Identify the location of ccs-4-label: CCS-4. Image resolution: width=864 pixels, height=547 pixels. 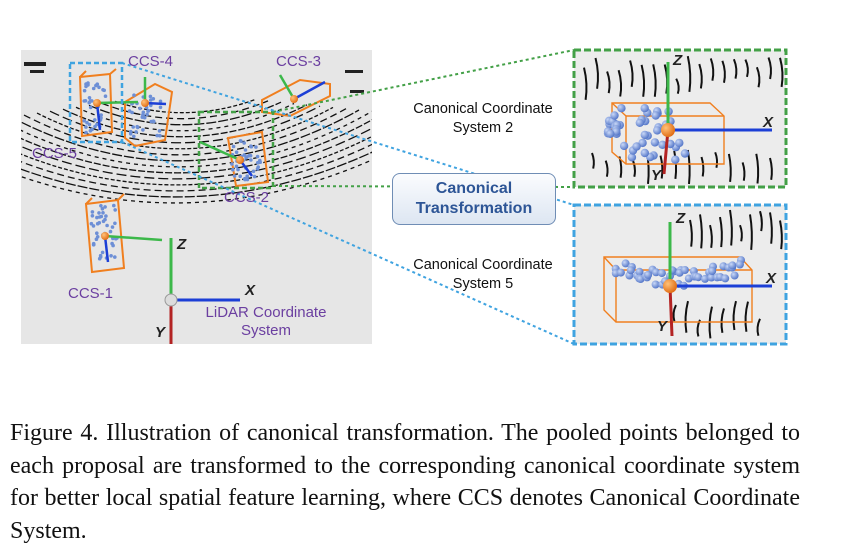
(151, 61).